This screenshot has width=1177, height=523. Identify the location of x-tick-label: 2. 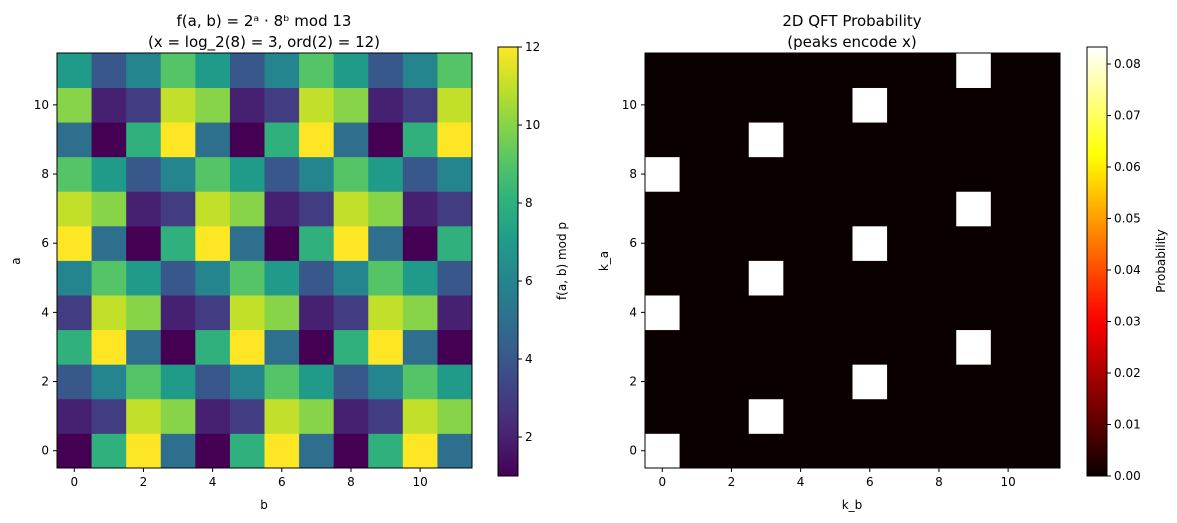
(144, 482).